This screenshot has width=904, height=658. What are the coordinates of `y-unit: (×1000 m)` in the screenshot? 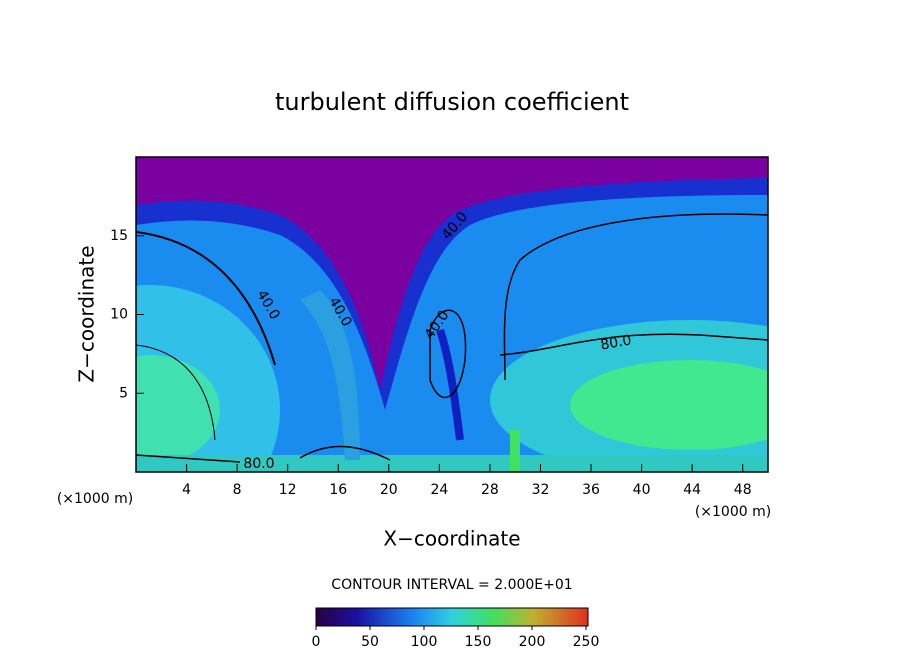 It's located at (95, 499).